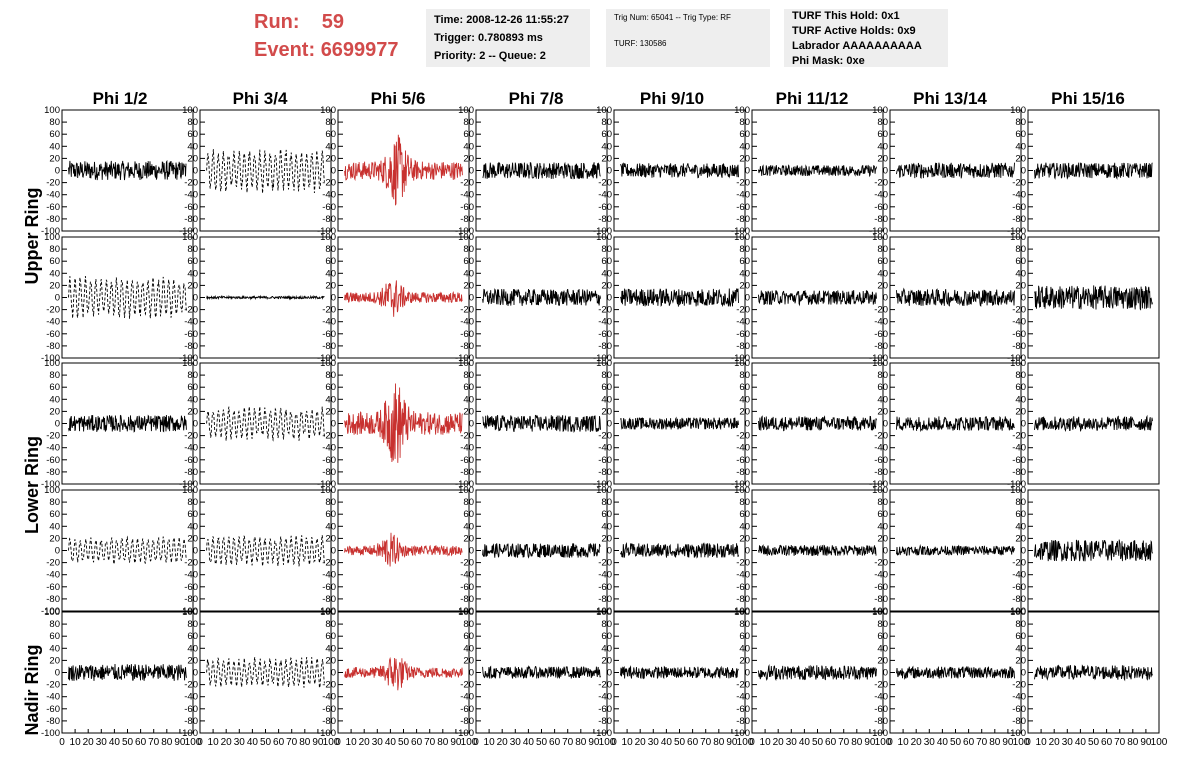 The height and width of the screenshot is (772, 1196). What do you see at coordinates (214, 742) in the screenshot?
I see `x-tick-label: 10` at bounding box center [214, 742].